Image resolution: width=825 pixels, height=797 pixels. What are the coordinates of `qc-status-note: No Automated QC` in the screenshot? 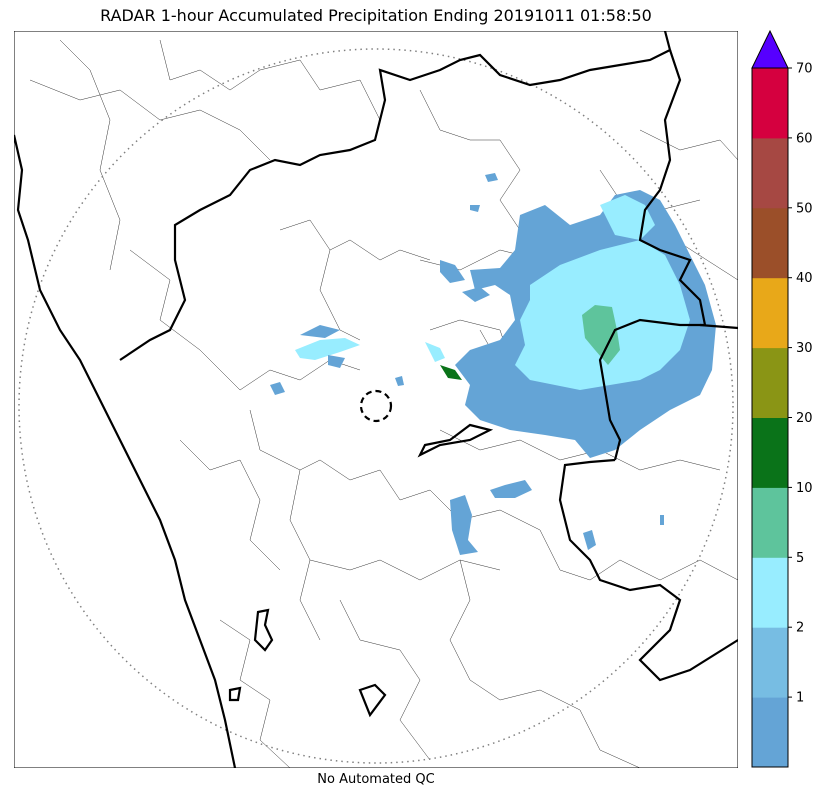 It's located at (376, 779).